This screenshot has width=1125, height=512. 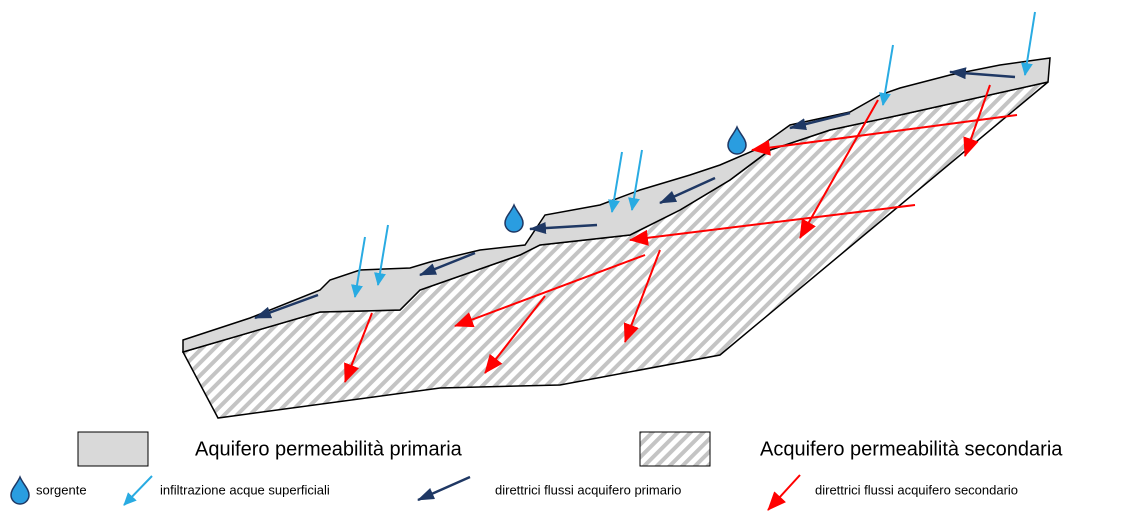 What do you see at coordinates (113, 449) in the screenshot?
I see `legend-swatch-primary` at bounding box center [113, 449].